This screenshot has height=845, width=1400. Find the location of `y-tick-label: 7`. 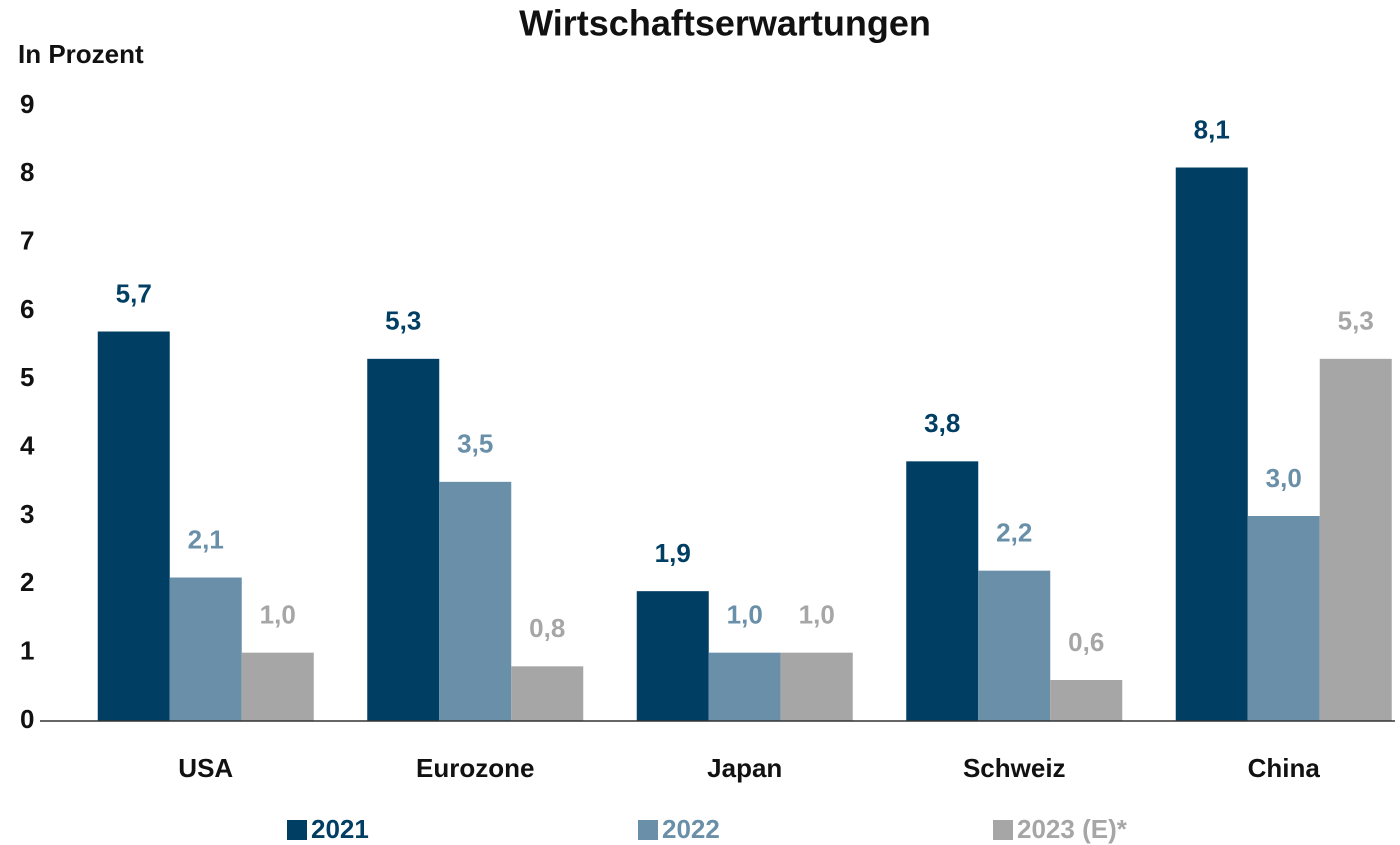

y-tick-label: 7 is located at coordinates (27, 241).